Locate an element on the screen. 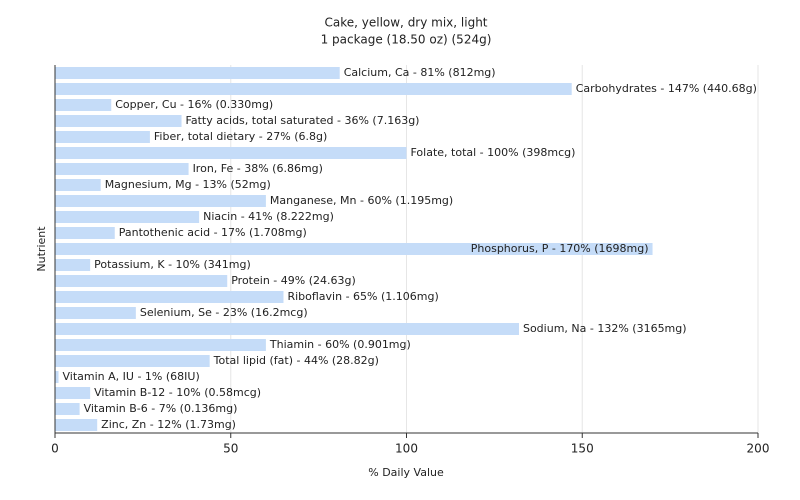  data-label: Vitamin A, IU - 1% (68IU) is located at coordinates (131, 376).